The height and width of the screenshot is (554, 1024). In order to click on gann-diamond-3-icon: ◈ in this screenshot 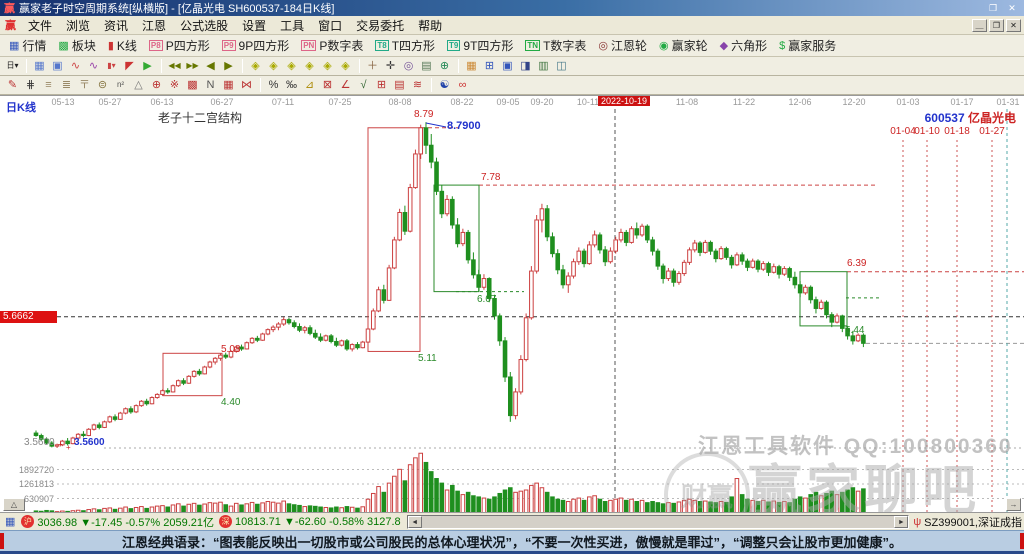, I will do `click(291, 66)`.